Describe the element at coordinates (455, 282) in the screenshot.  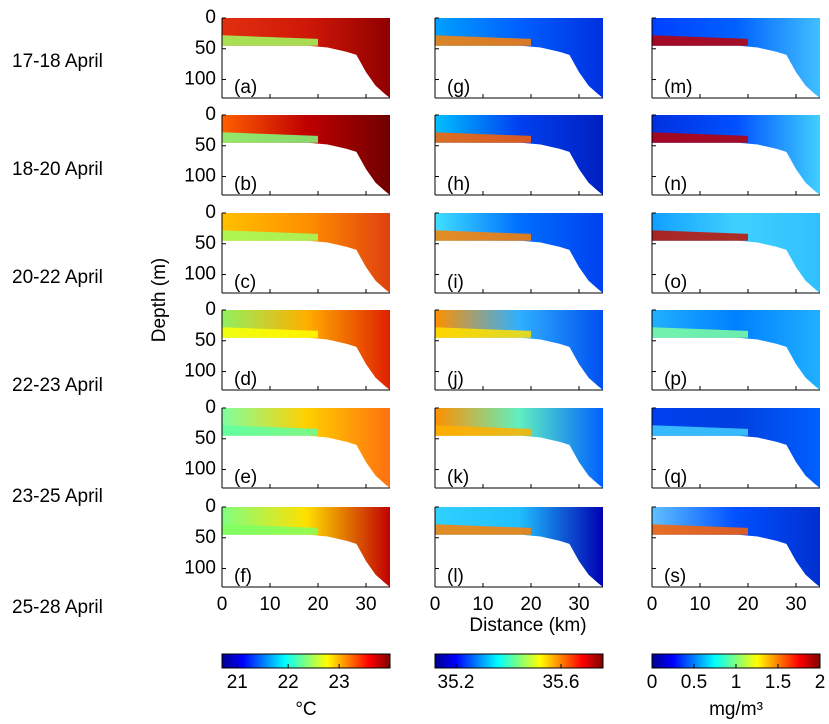
I see `panel-label: (i)` at that location.